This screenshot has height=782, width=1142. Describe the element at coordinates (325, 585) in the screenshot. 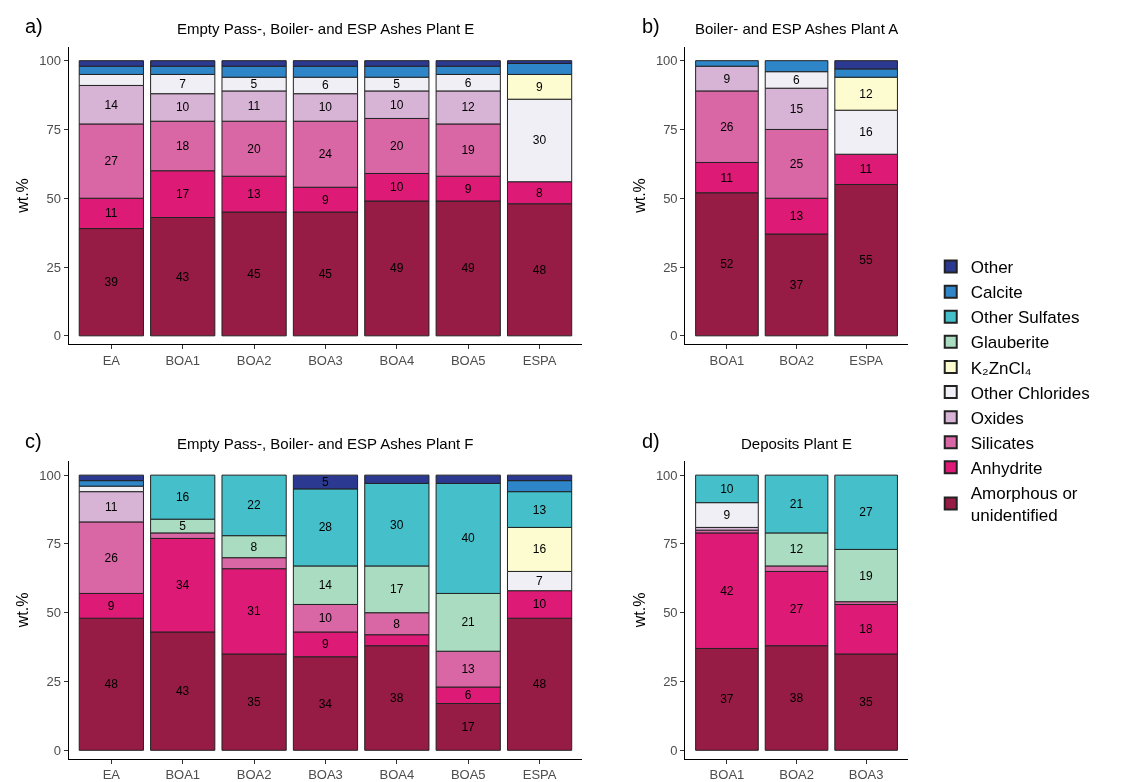

I see `data-label: 14` at that location.